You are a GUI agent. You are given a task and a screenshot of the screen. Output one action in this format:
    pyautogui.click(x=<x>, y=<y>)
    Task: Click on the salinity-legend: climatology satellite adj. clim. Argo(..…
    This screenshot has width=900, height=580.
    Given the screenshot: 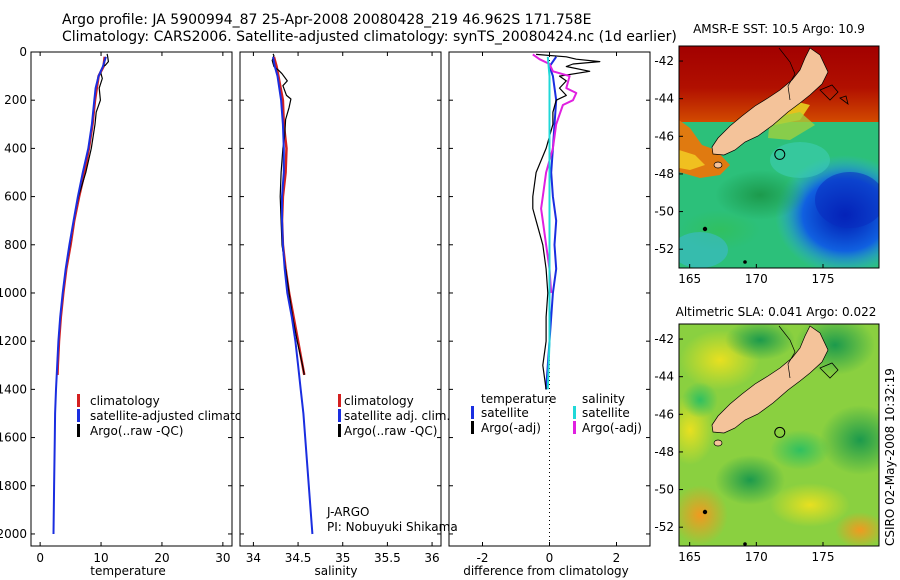 What is the action you would take?
    pyautogui.click(x=394, y=416)
    